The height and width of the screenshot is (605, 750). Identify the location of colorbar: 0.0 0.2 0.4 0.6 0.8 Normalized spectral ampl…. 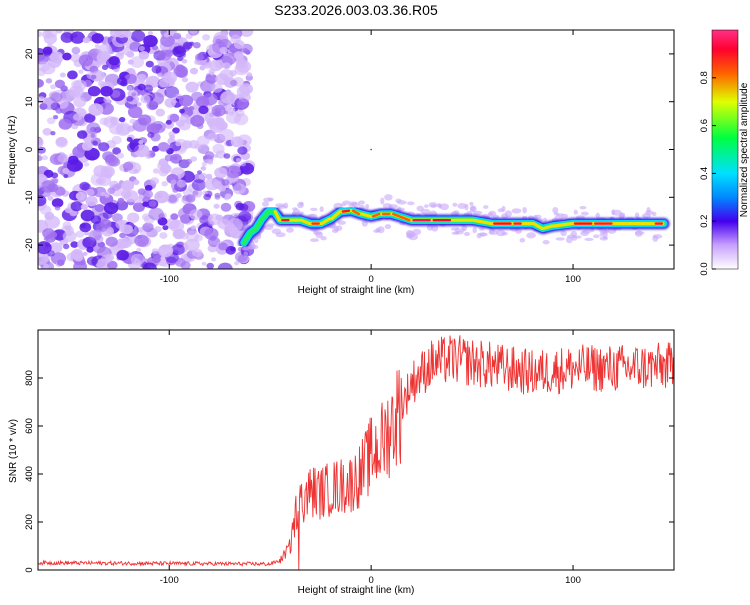
(724, 152).